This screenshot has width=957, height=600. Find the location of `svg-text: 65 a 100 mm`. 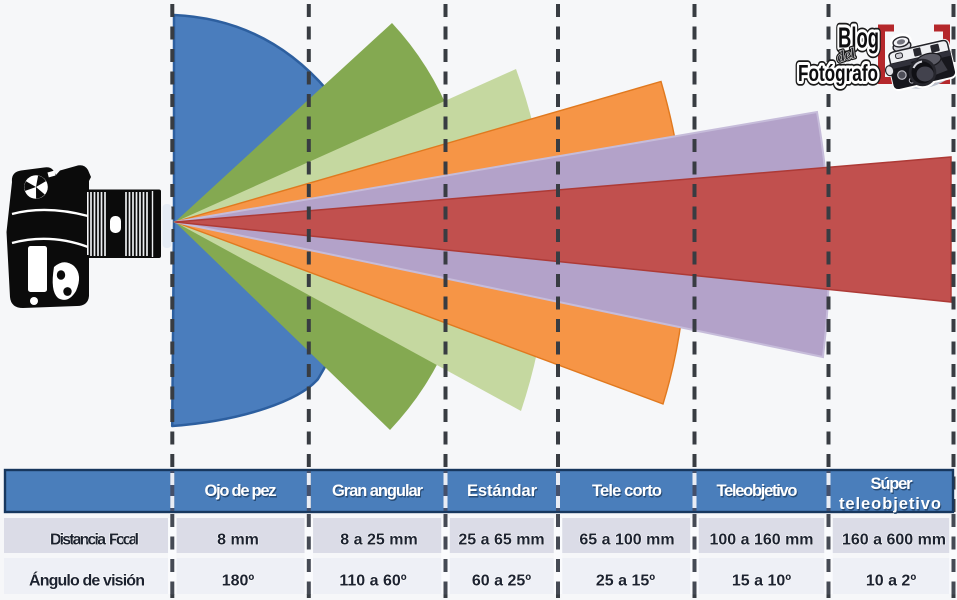

svg-text: 65 a 100 mm is located at coordinates (626, 540).